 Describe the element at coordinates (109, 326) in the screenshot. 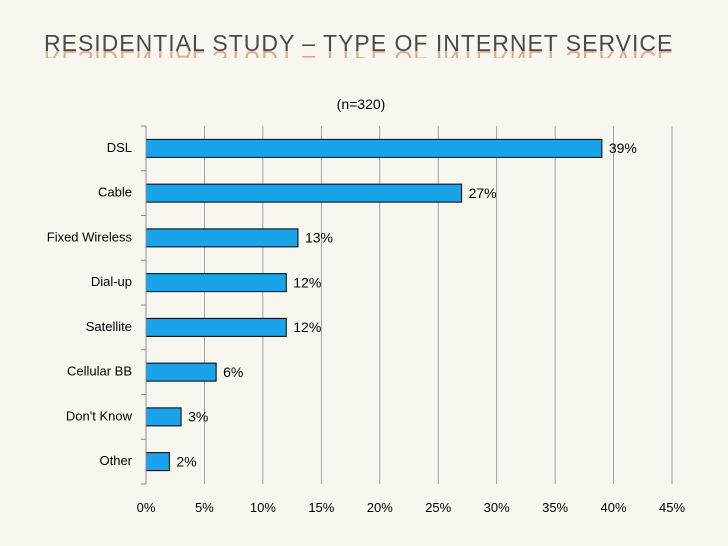

I see `category-label: Satellite` at that location.